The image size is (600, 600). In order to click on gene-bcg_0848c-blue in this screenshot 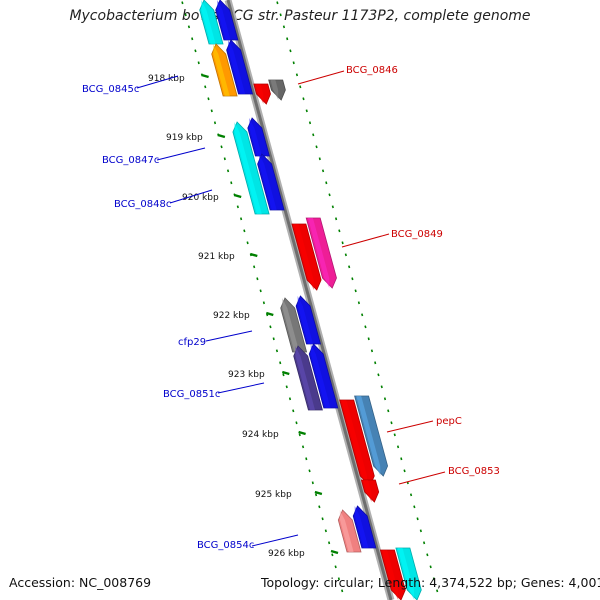, I will do `click(271, 182)`.